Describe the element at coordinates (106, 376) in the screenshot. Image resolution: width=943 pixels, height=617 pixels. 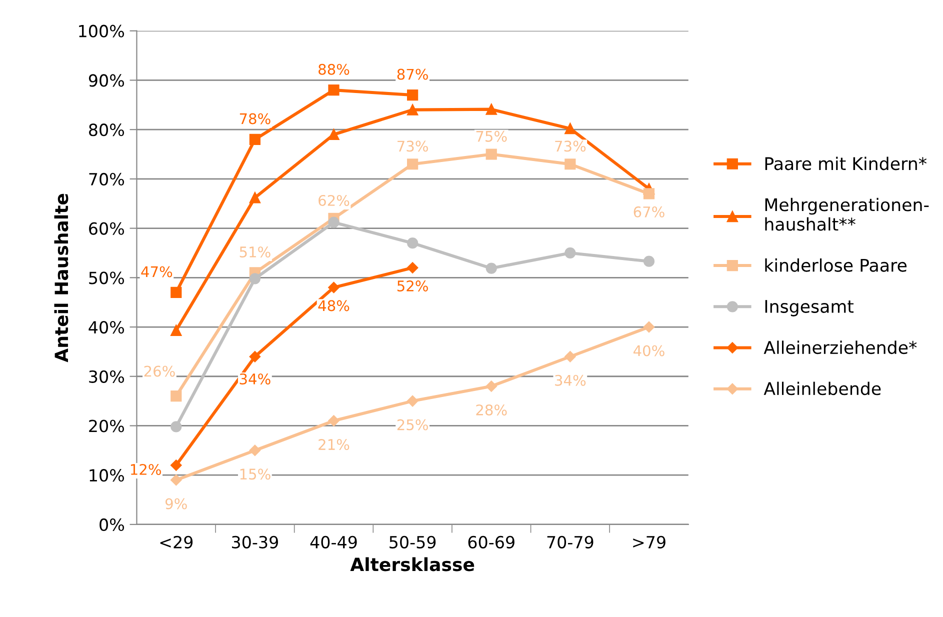
I see `y-tick-label: 30%` at that location.